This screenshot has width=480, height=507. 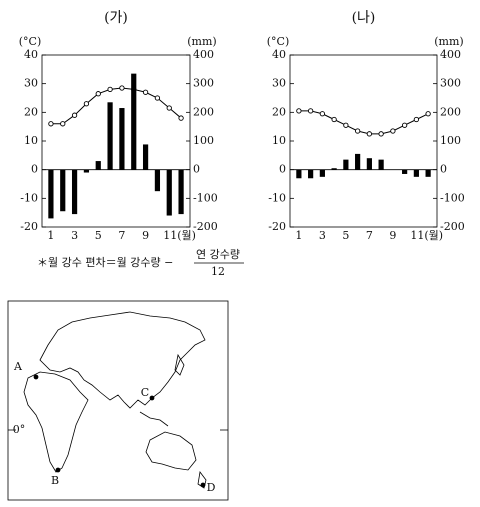 I want to click on x-tick-label: 11(월), so click(x=426, y=235).